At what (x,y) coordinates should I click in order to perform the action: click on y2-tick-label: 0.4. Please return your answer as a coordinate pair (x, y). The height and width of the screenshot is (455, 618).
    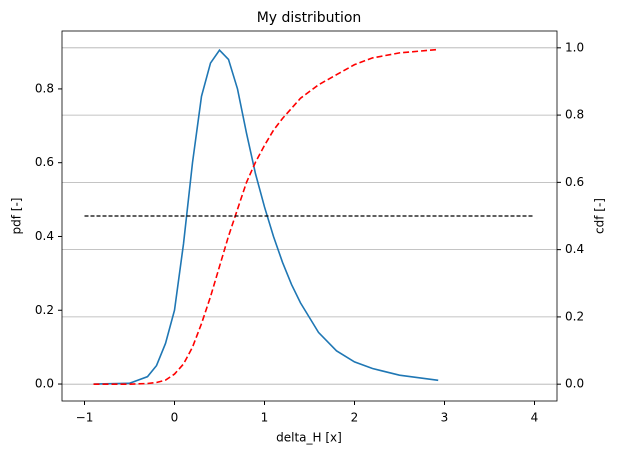
    Looking at the image, I should click on (574, 249).